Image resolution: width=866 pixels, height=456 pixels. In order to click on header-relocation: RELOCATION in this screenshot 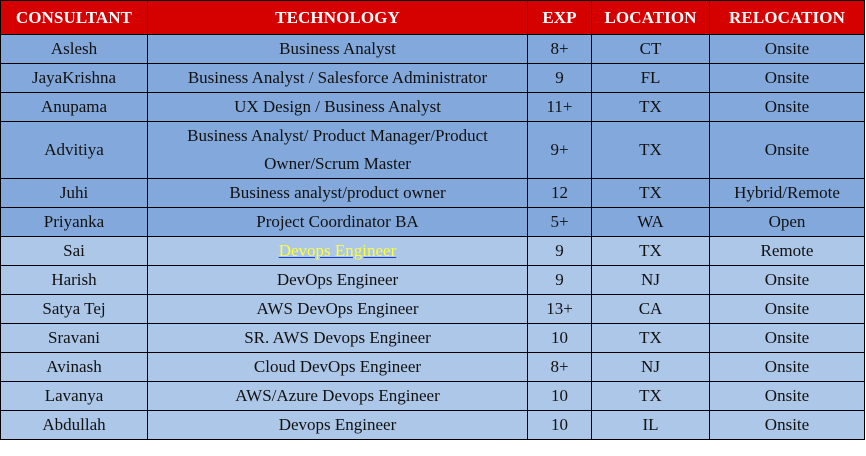, I will do `click(787, 17)`.